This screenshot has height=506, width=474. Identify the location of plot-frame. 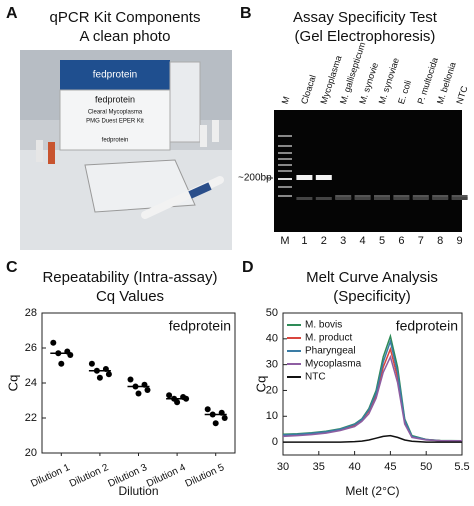
(372, 384).